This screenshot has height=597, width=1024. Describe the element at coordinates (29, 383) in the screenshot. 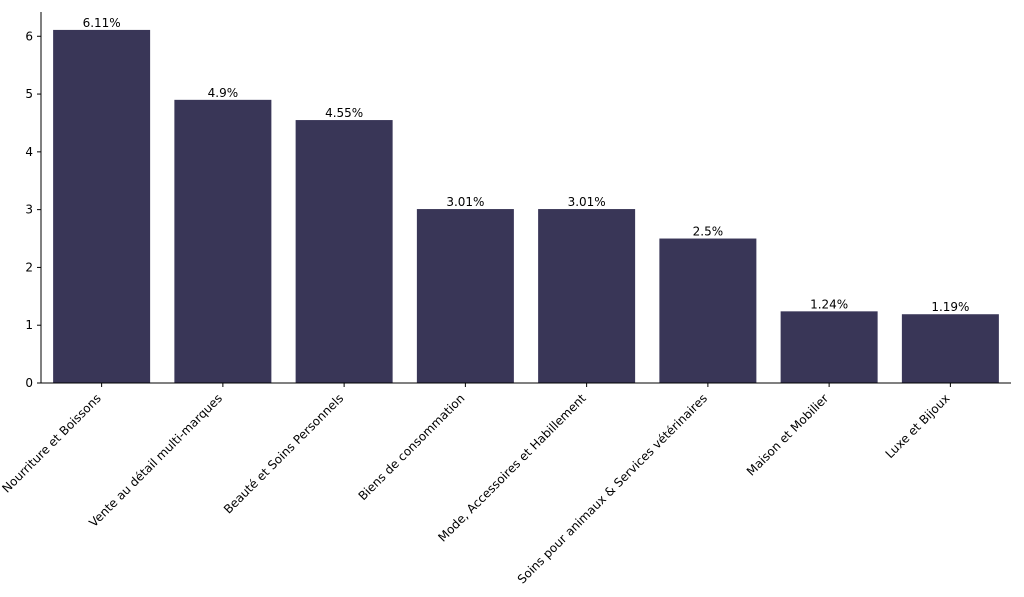

I see `y-tick-label: 0` at that location.